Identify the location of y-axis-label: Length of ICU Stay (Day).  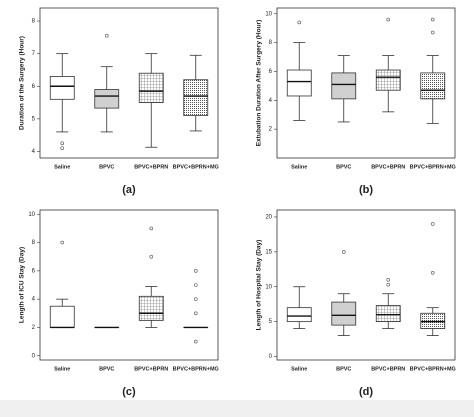
(22, 285).